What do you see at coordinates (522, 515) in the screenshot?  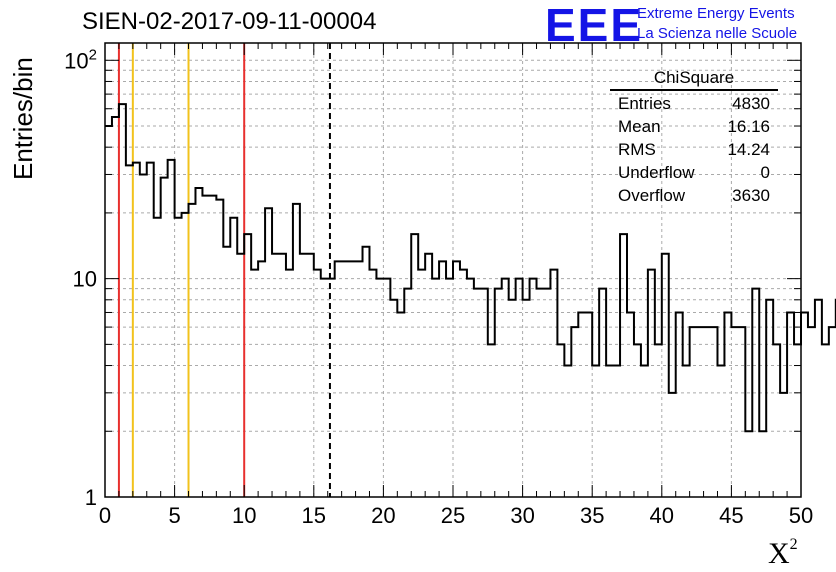 I see `x-tick-label: 30` at bounding box center [522, 515].